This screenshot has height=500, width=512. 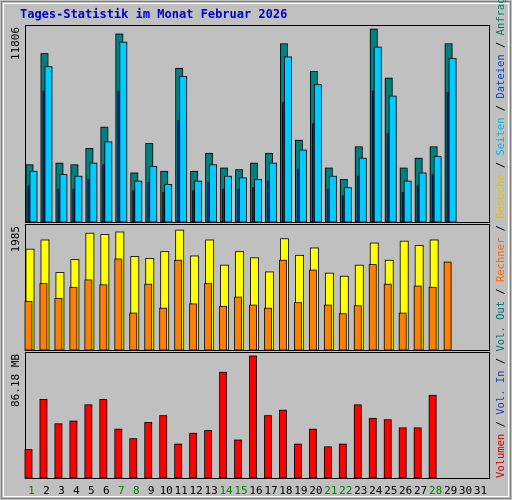 I want to click on legend-entry: Seiten, so click(x=501, y=137).